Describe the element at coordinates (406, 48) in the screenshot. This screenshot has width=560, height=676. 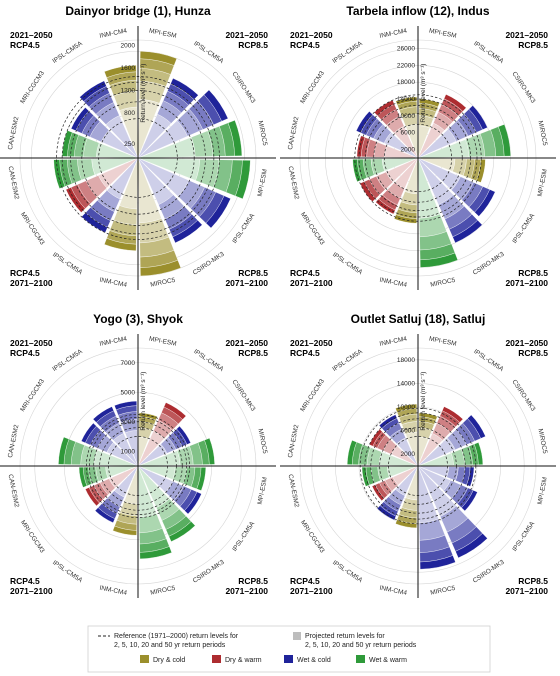
I see `tick-label: 26000` at that location.